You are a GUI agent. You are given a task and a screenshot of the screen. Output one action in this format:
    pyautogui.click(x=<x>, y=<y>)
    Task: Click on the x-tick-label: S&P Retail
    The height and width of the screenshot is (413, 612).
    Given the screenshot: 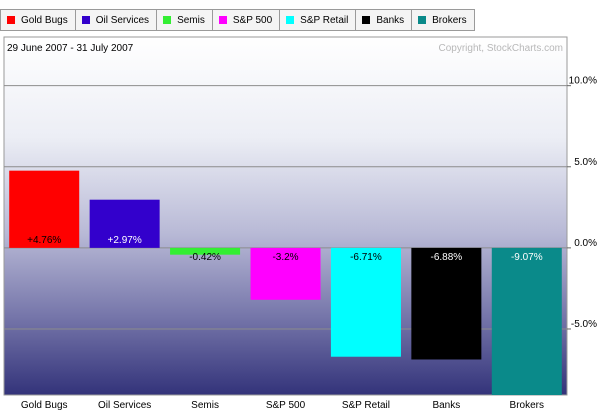 What is the action you would take?
    pyautogui.click(x=366, y=405)
    